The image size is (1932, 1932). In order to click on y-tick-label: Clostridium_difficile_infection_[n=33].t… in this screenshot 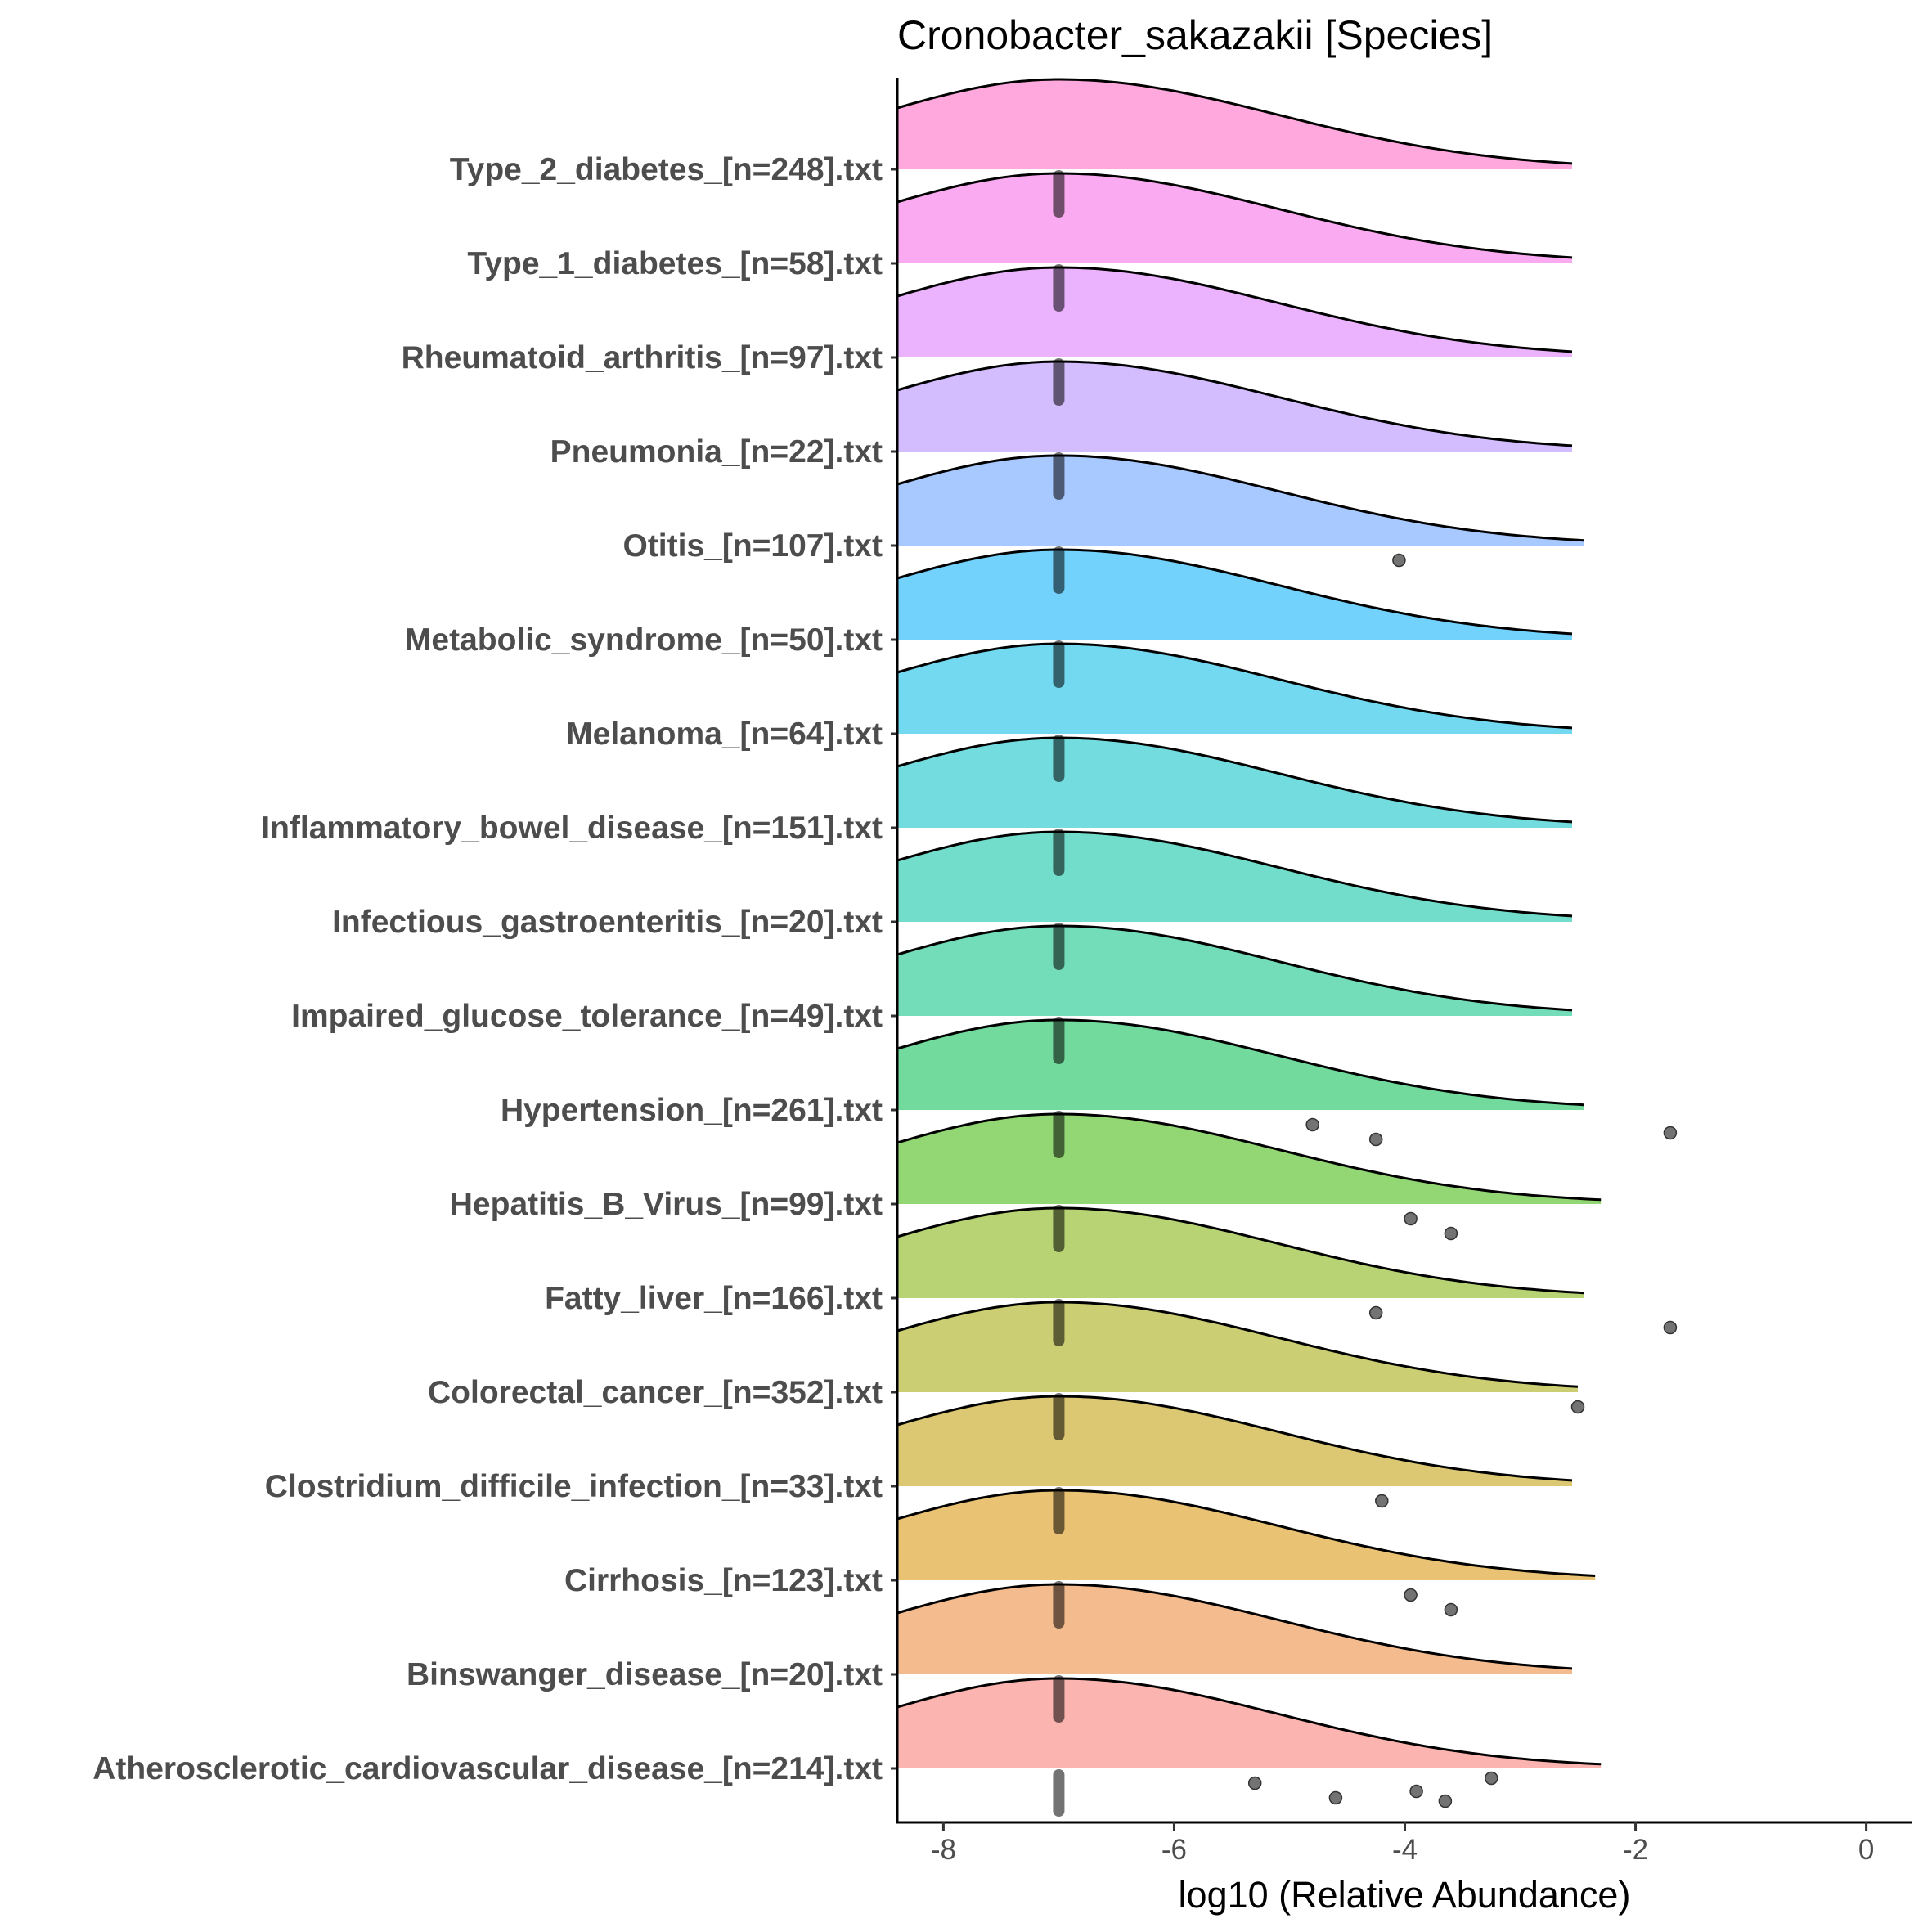, I will do `click(574, 1487)`.